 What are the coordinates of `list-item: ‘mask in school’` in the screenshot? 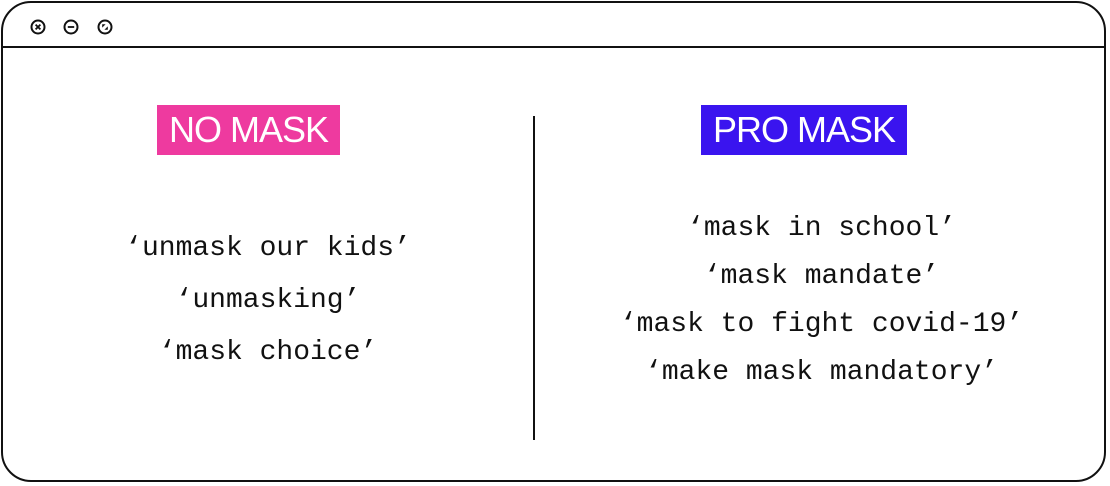 It's located at (821, 228).